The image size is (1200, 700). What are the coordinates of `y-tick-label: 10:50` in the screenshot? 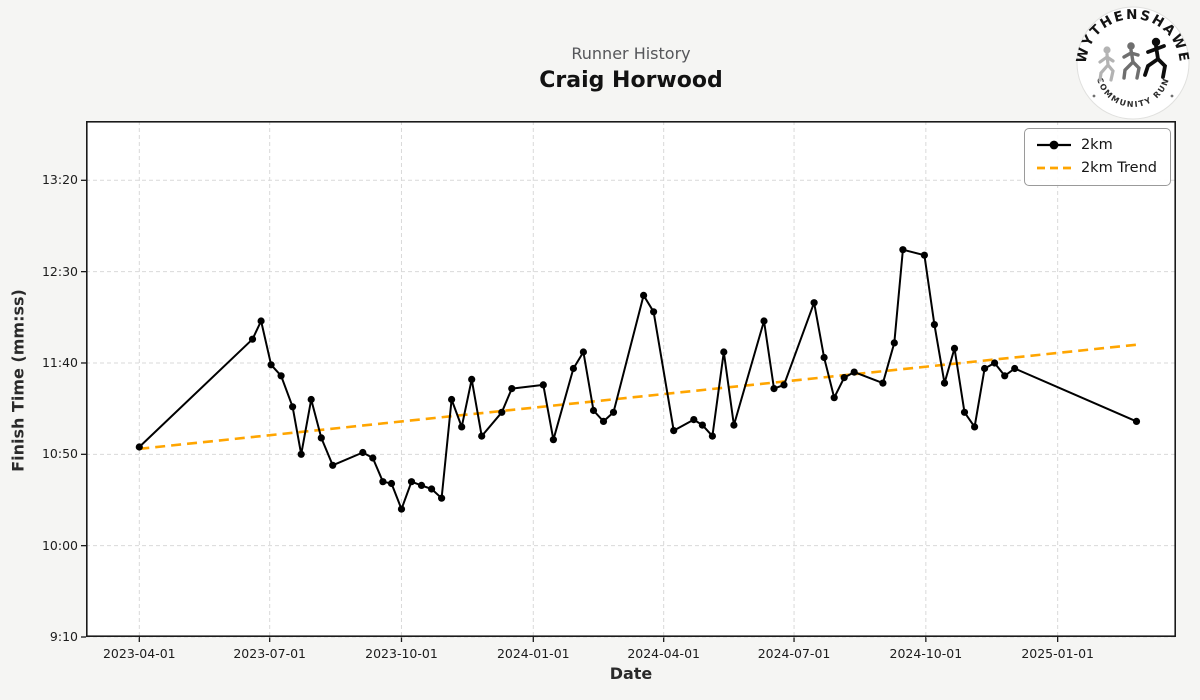 It's located at (59, 454).